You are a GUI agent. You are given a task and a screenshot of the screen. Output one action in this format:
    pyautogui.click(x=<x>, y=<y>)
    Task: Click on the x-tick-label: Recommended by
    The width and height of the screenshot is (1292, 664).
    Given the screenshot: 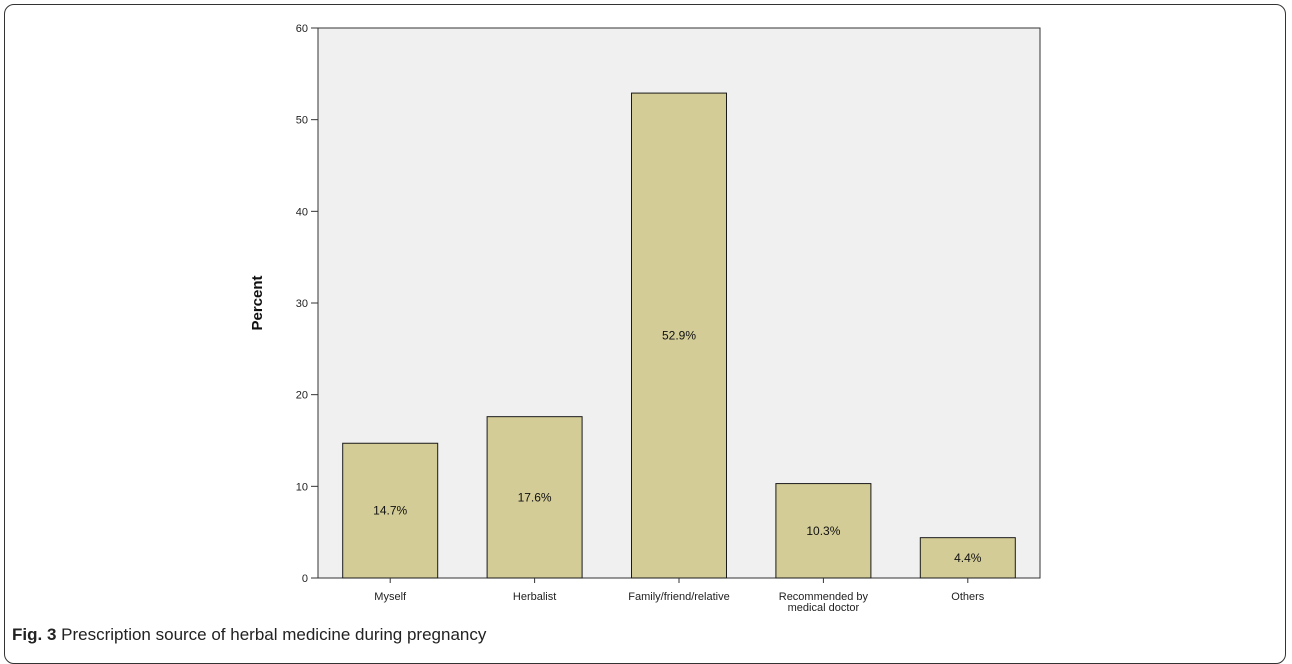 What is the action you would take?
    pyautogui.click(x=824, y=597)
    